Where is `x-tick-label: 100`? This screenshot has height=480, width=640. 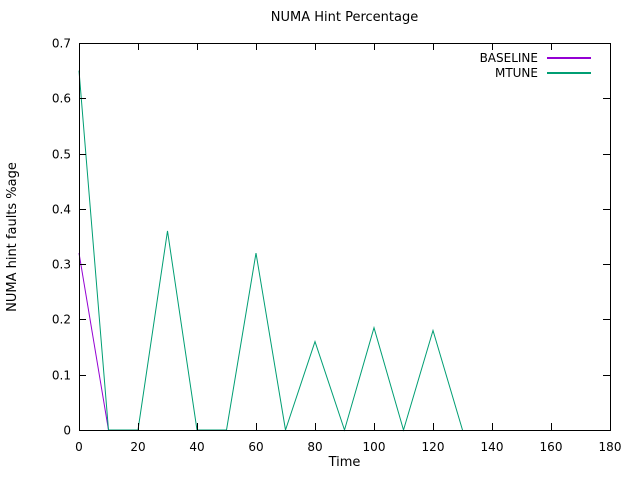 x-tick-label: 100 is located at coordinates (374, 447).